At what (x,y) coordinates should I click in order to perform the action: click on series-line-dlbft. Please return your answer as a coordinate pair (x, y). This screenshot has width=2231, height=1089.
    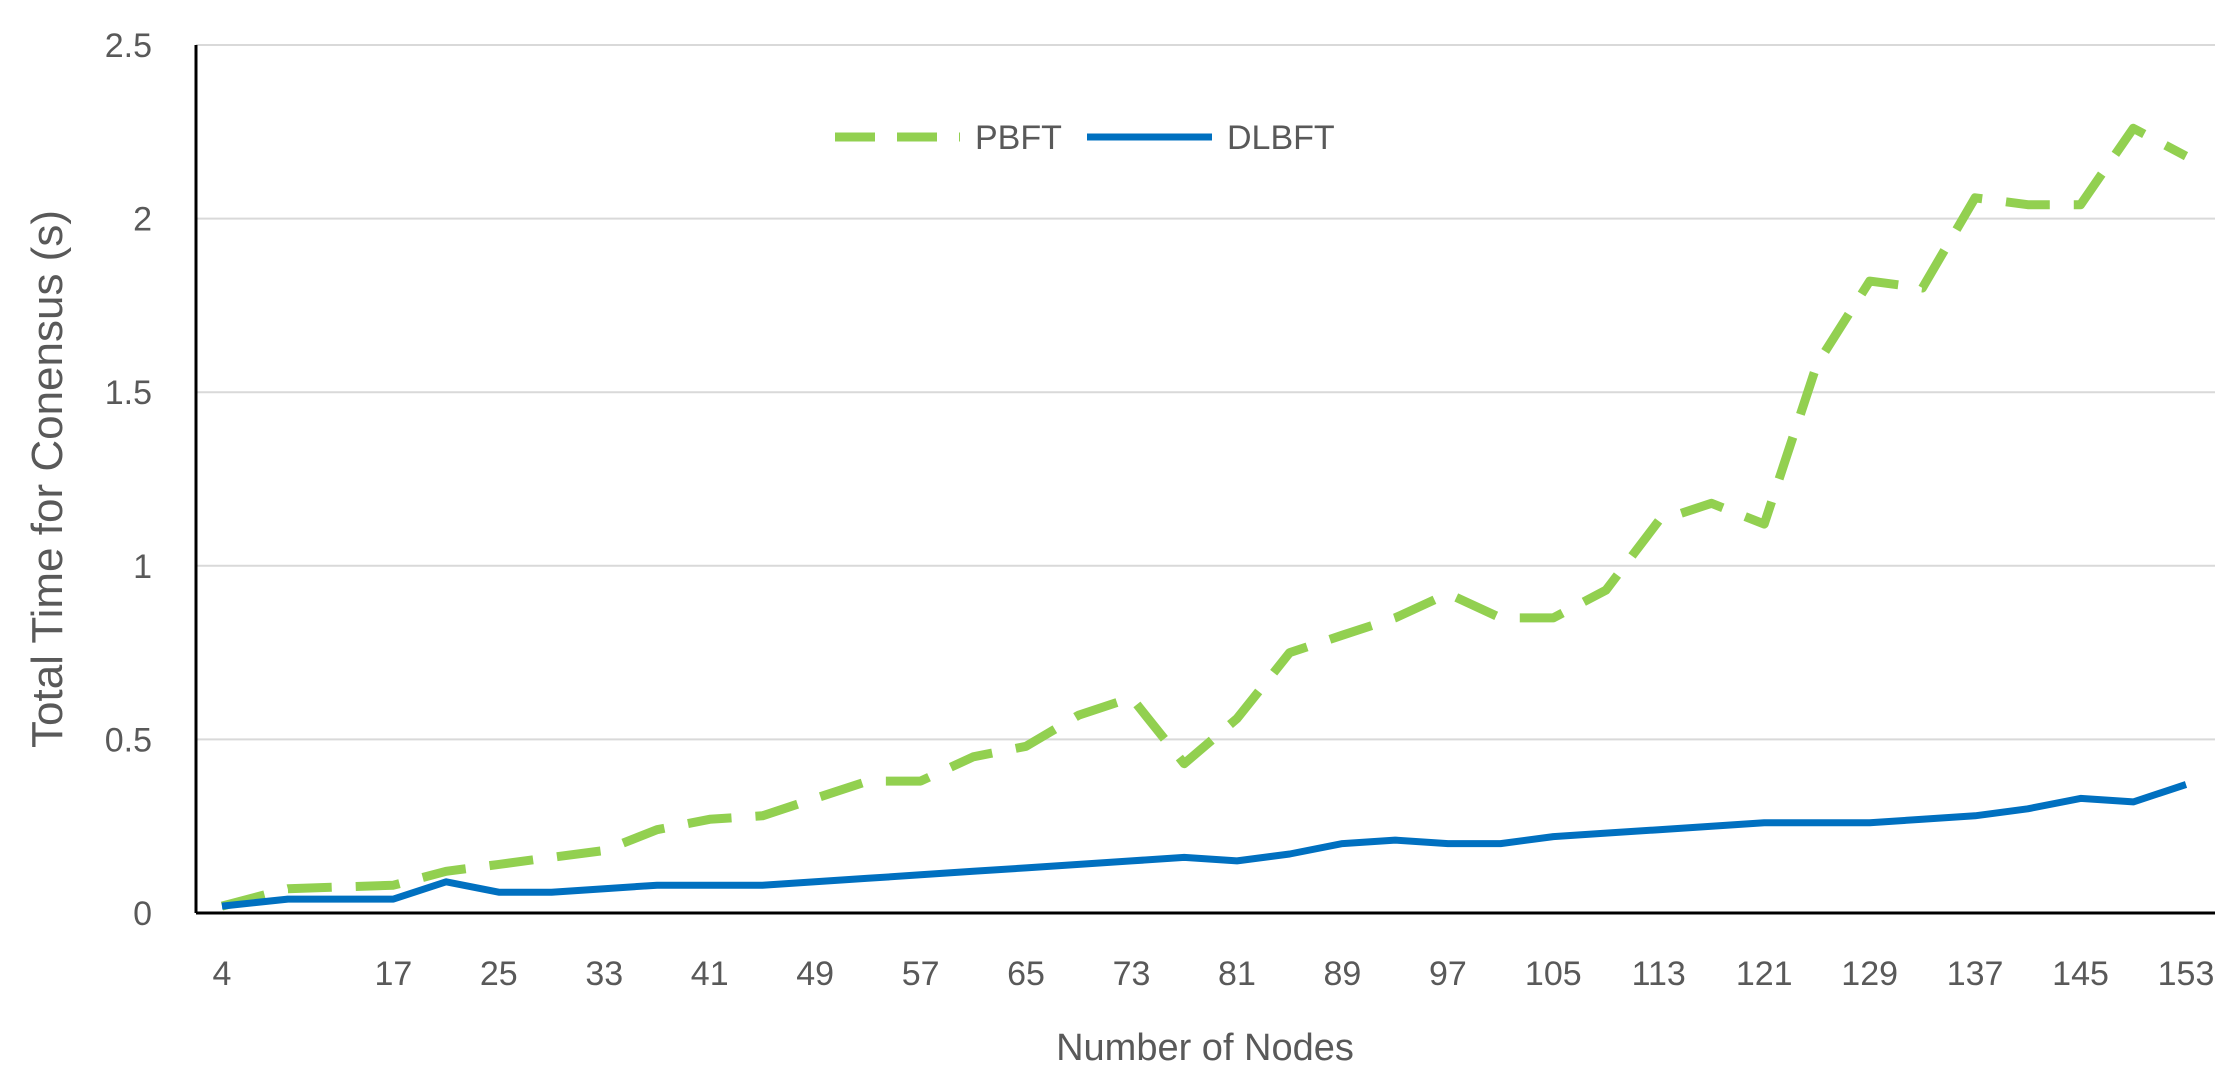
    Looking at the image, I should click on (1204, 845).